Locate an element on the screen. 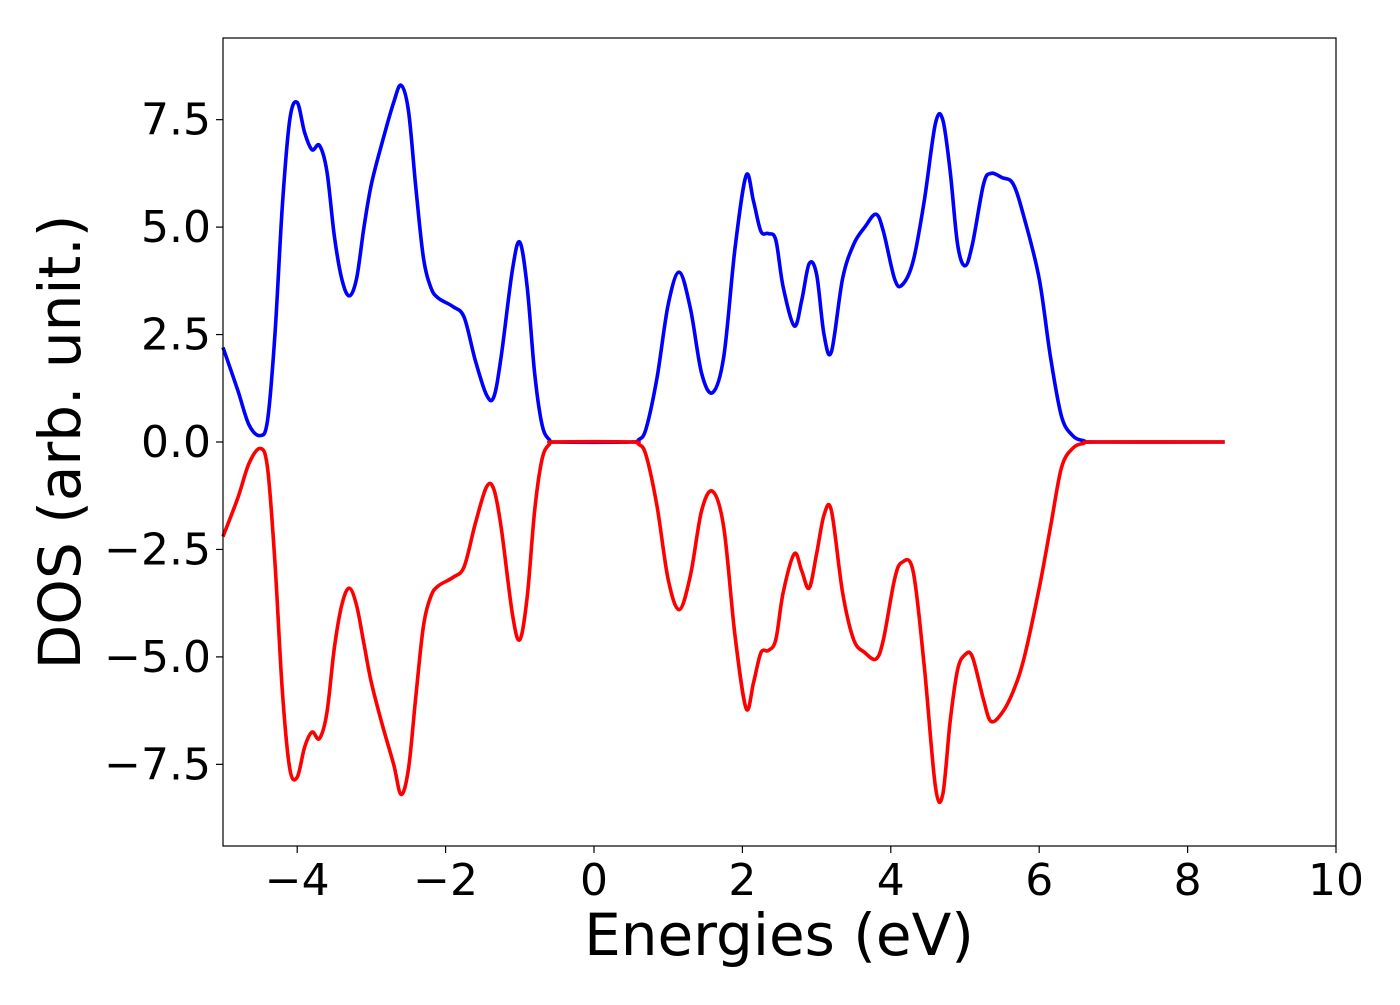 This screenshot has height=1005, width=1400. y-tick-label: 0.0 is located at coordinates (176, 442).